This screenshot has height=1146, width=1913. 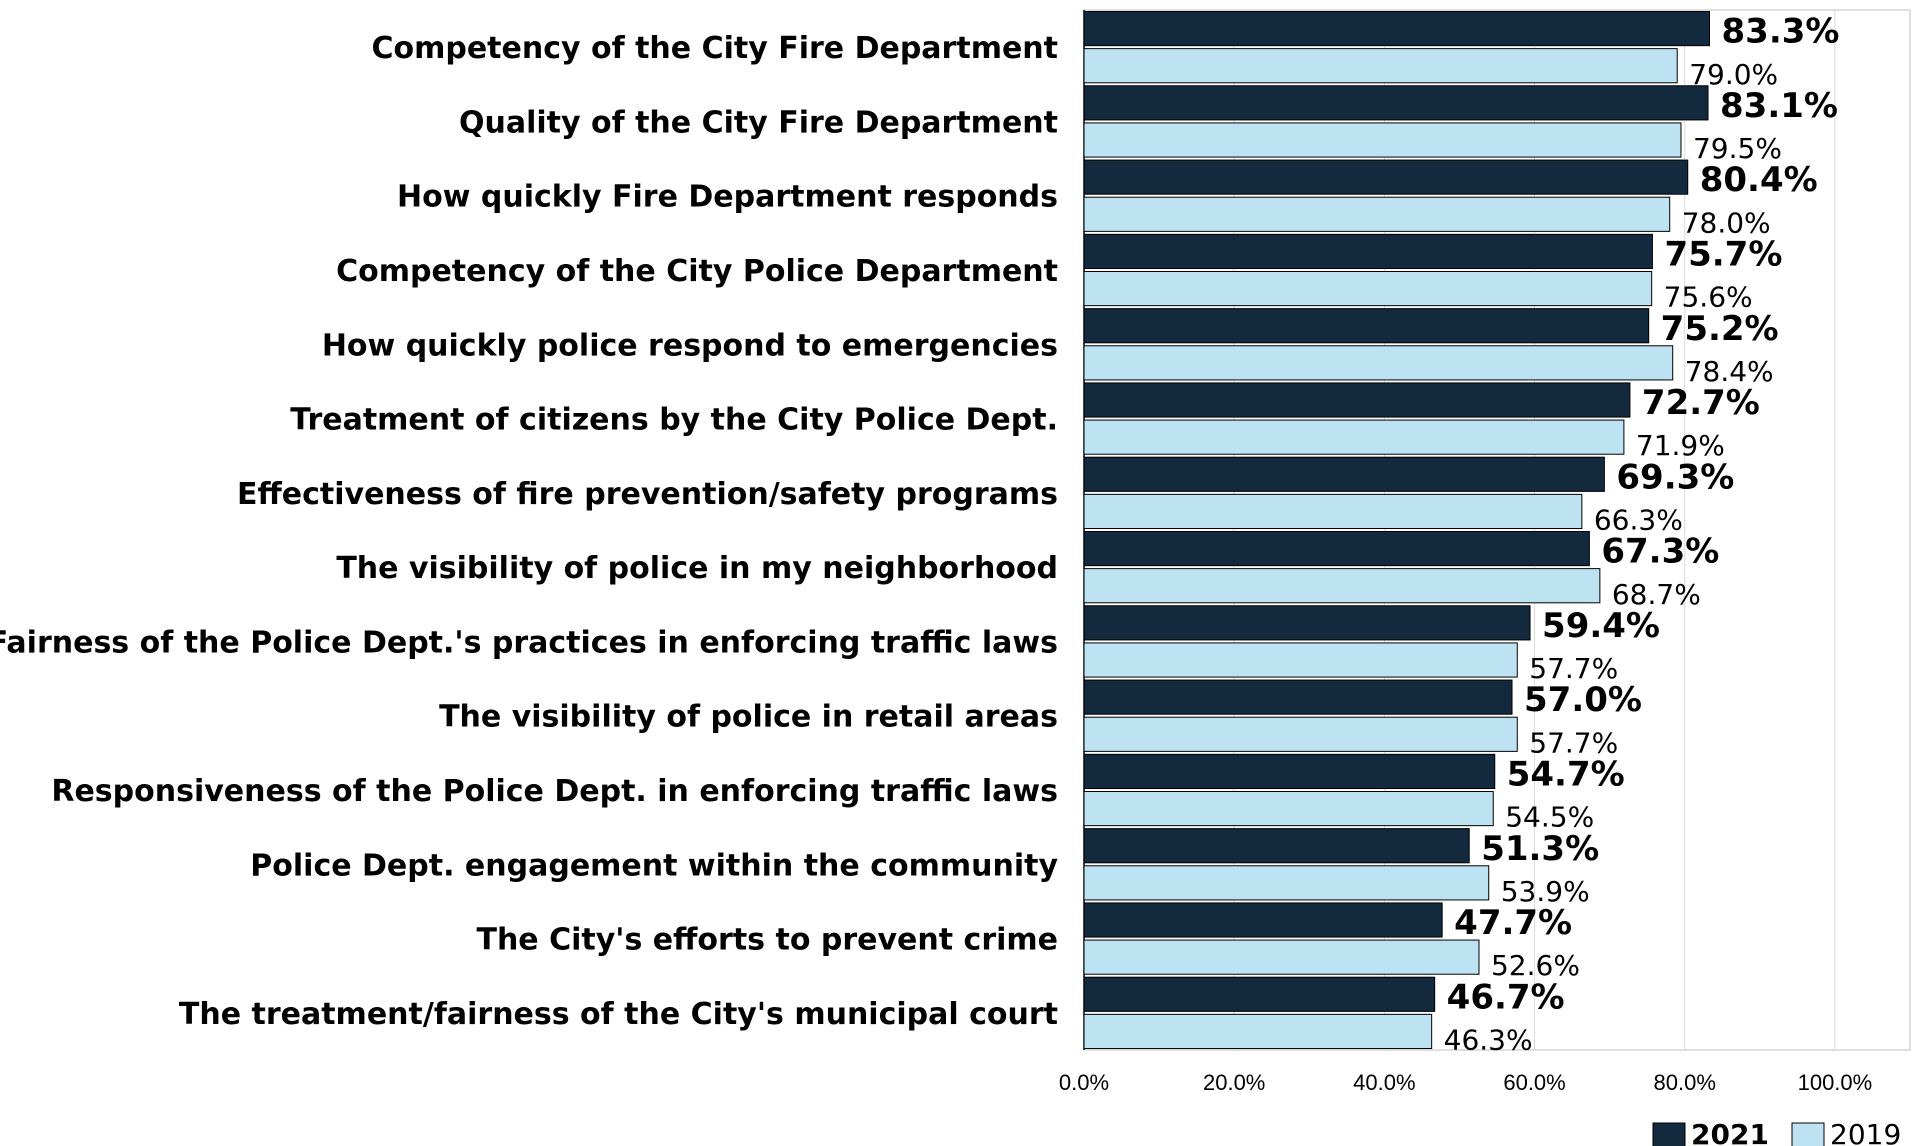 I want to click on data-label-2019: 68.7%, so click(x=1656, y=594).